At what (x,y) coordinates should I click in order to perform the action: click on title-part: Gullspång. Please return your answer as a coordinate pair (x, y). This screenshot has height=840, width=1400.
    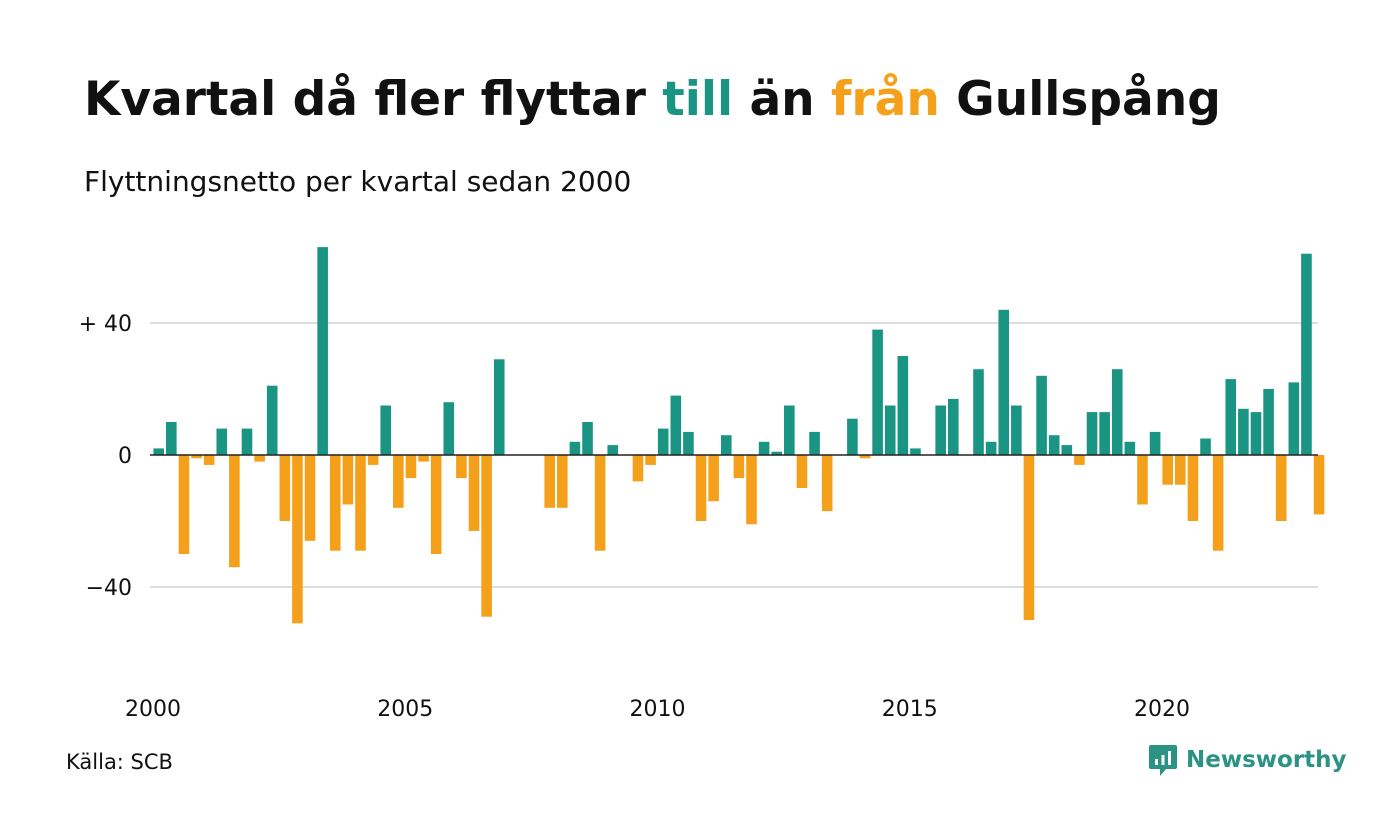
    Looking at the image, I should click on (1080, 99).